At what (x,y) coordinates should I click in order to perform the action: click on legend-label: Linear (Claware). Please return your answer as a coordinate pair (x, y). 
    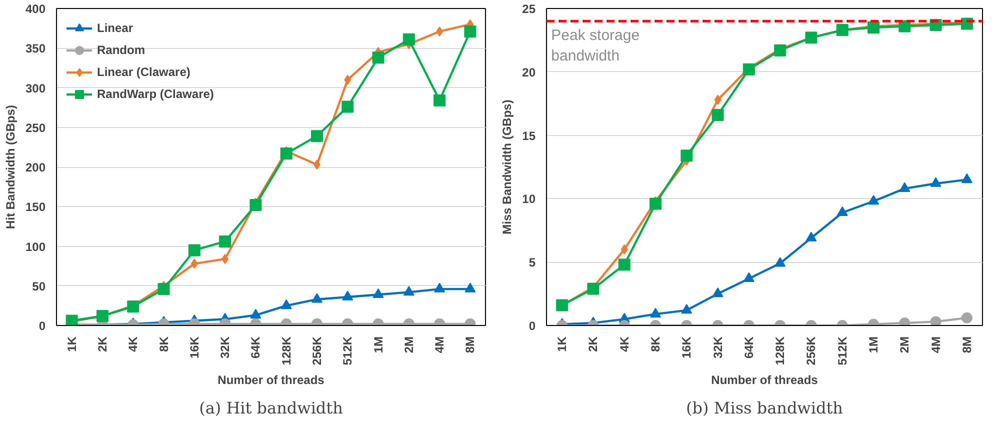
    Looking at the image, I should click on (143, 72).